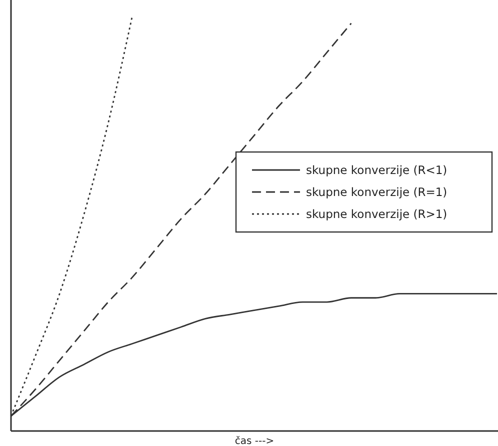 The height and width of the screenshot is (446, 498). What do you see at coordinates (377, 214) in the screenshot?
I see `legend-label: skupne konverzije (R>1)` at bounding box center [377, 214].